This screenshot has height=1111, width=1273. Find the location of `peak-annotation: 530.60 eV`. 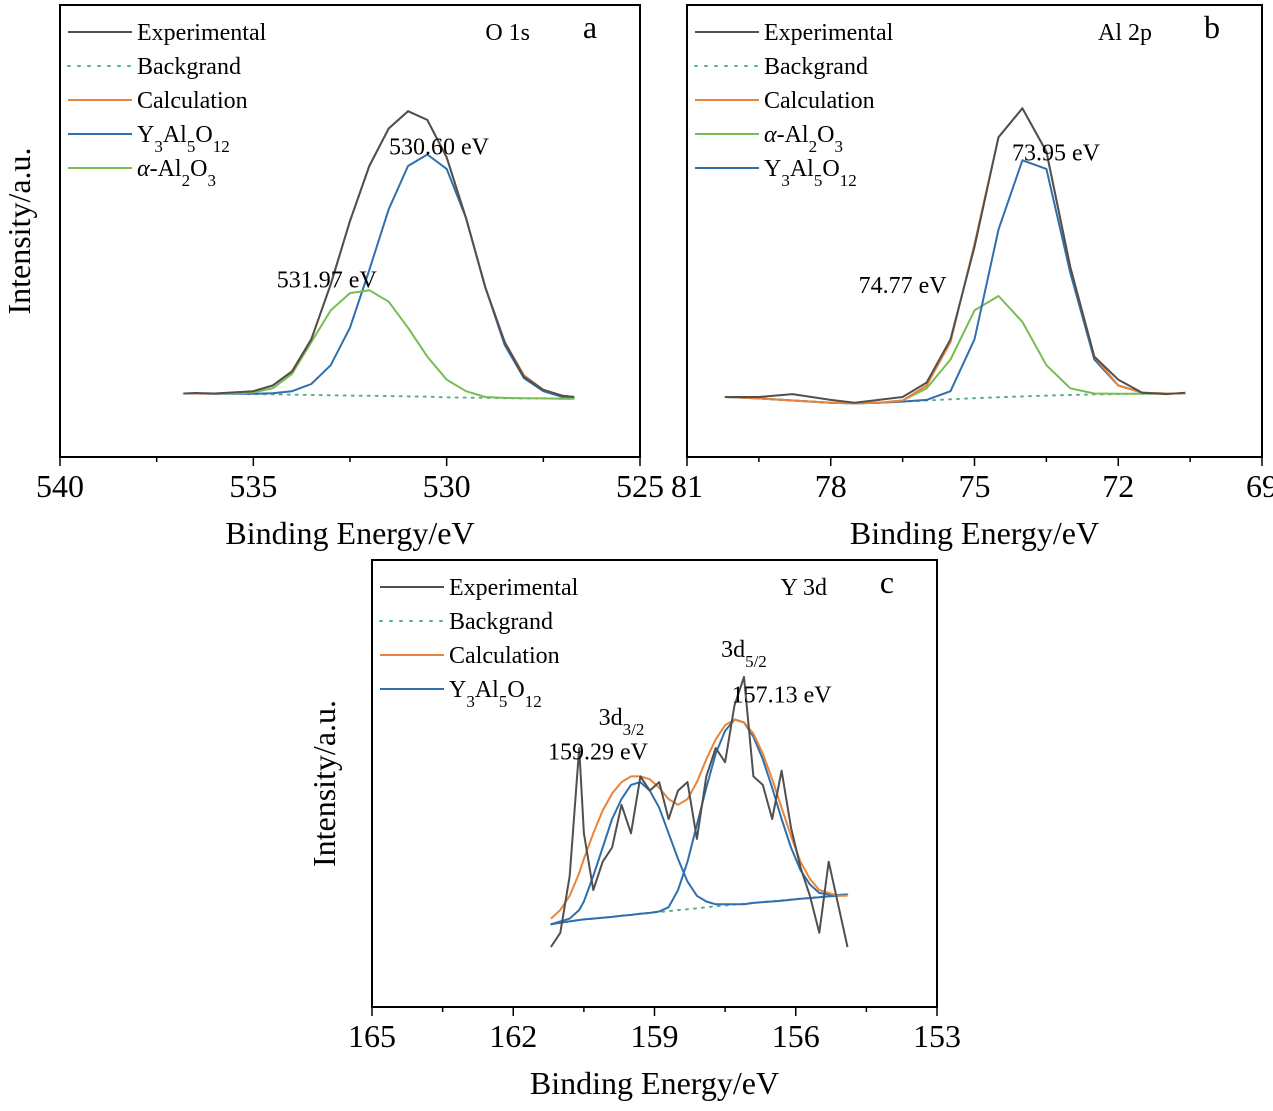

peak-annotation: 530.60 eV is located at coordinates (439, 147).